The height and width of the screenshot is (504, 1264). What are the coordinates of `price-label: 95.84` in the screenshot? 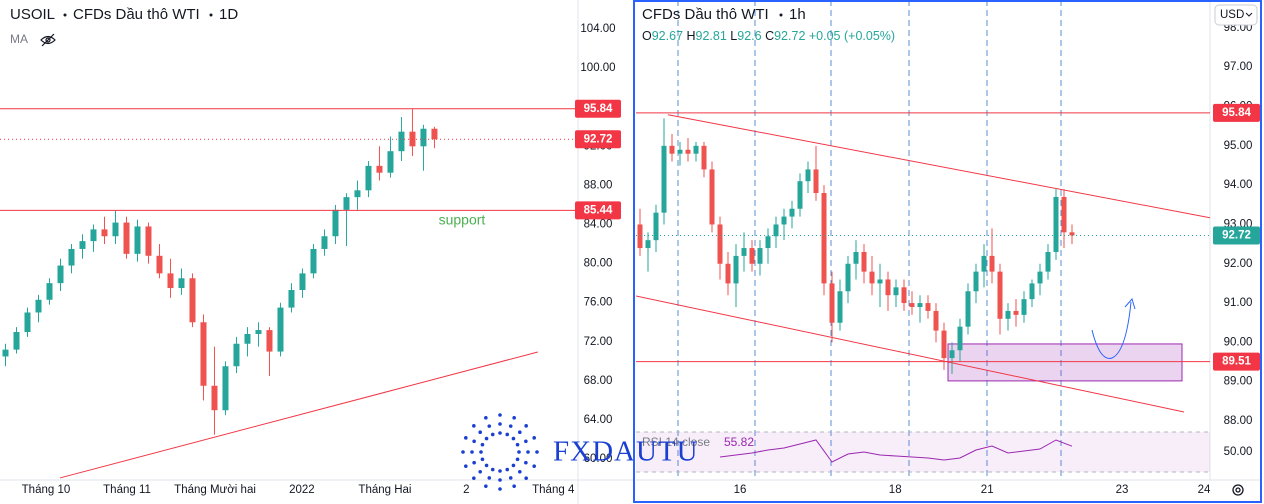 It's located at (1236, 113).